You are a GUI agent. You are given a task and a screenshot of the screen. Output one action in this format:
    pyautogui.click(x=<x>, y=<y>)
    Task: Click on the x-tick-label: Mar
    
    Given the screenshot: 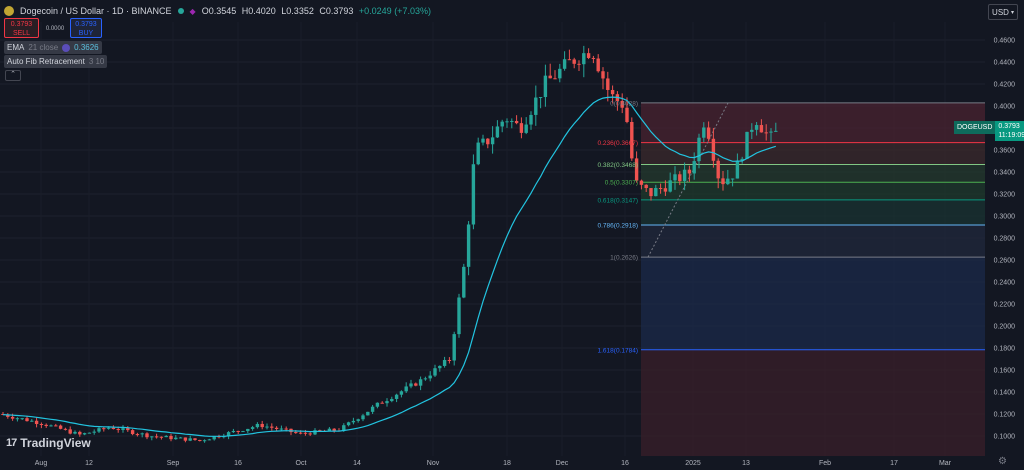 What is the action you would take?
    pyautogui.click(x=945, y=463)
    